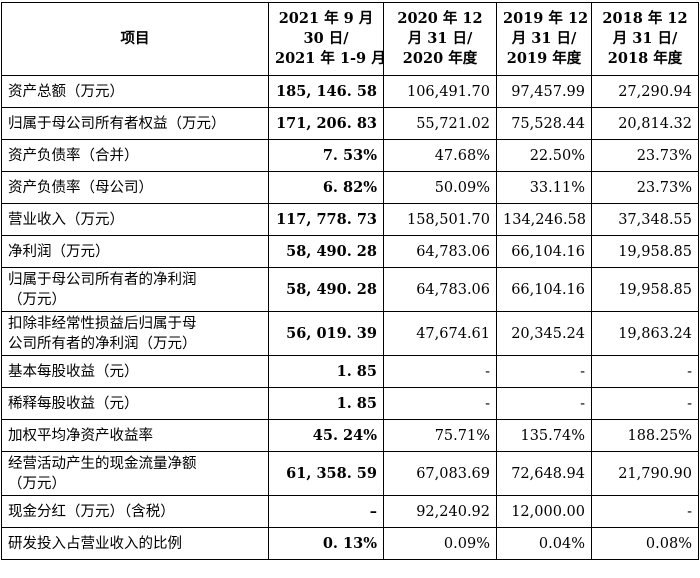 The width and height of the screenshot is (700, 578). I want to click on value-cell: 171, 206. 83, so click(326, 123).